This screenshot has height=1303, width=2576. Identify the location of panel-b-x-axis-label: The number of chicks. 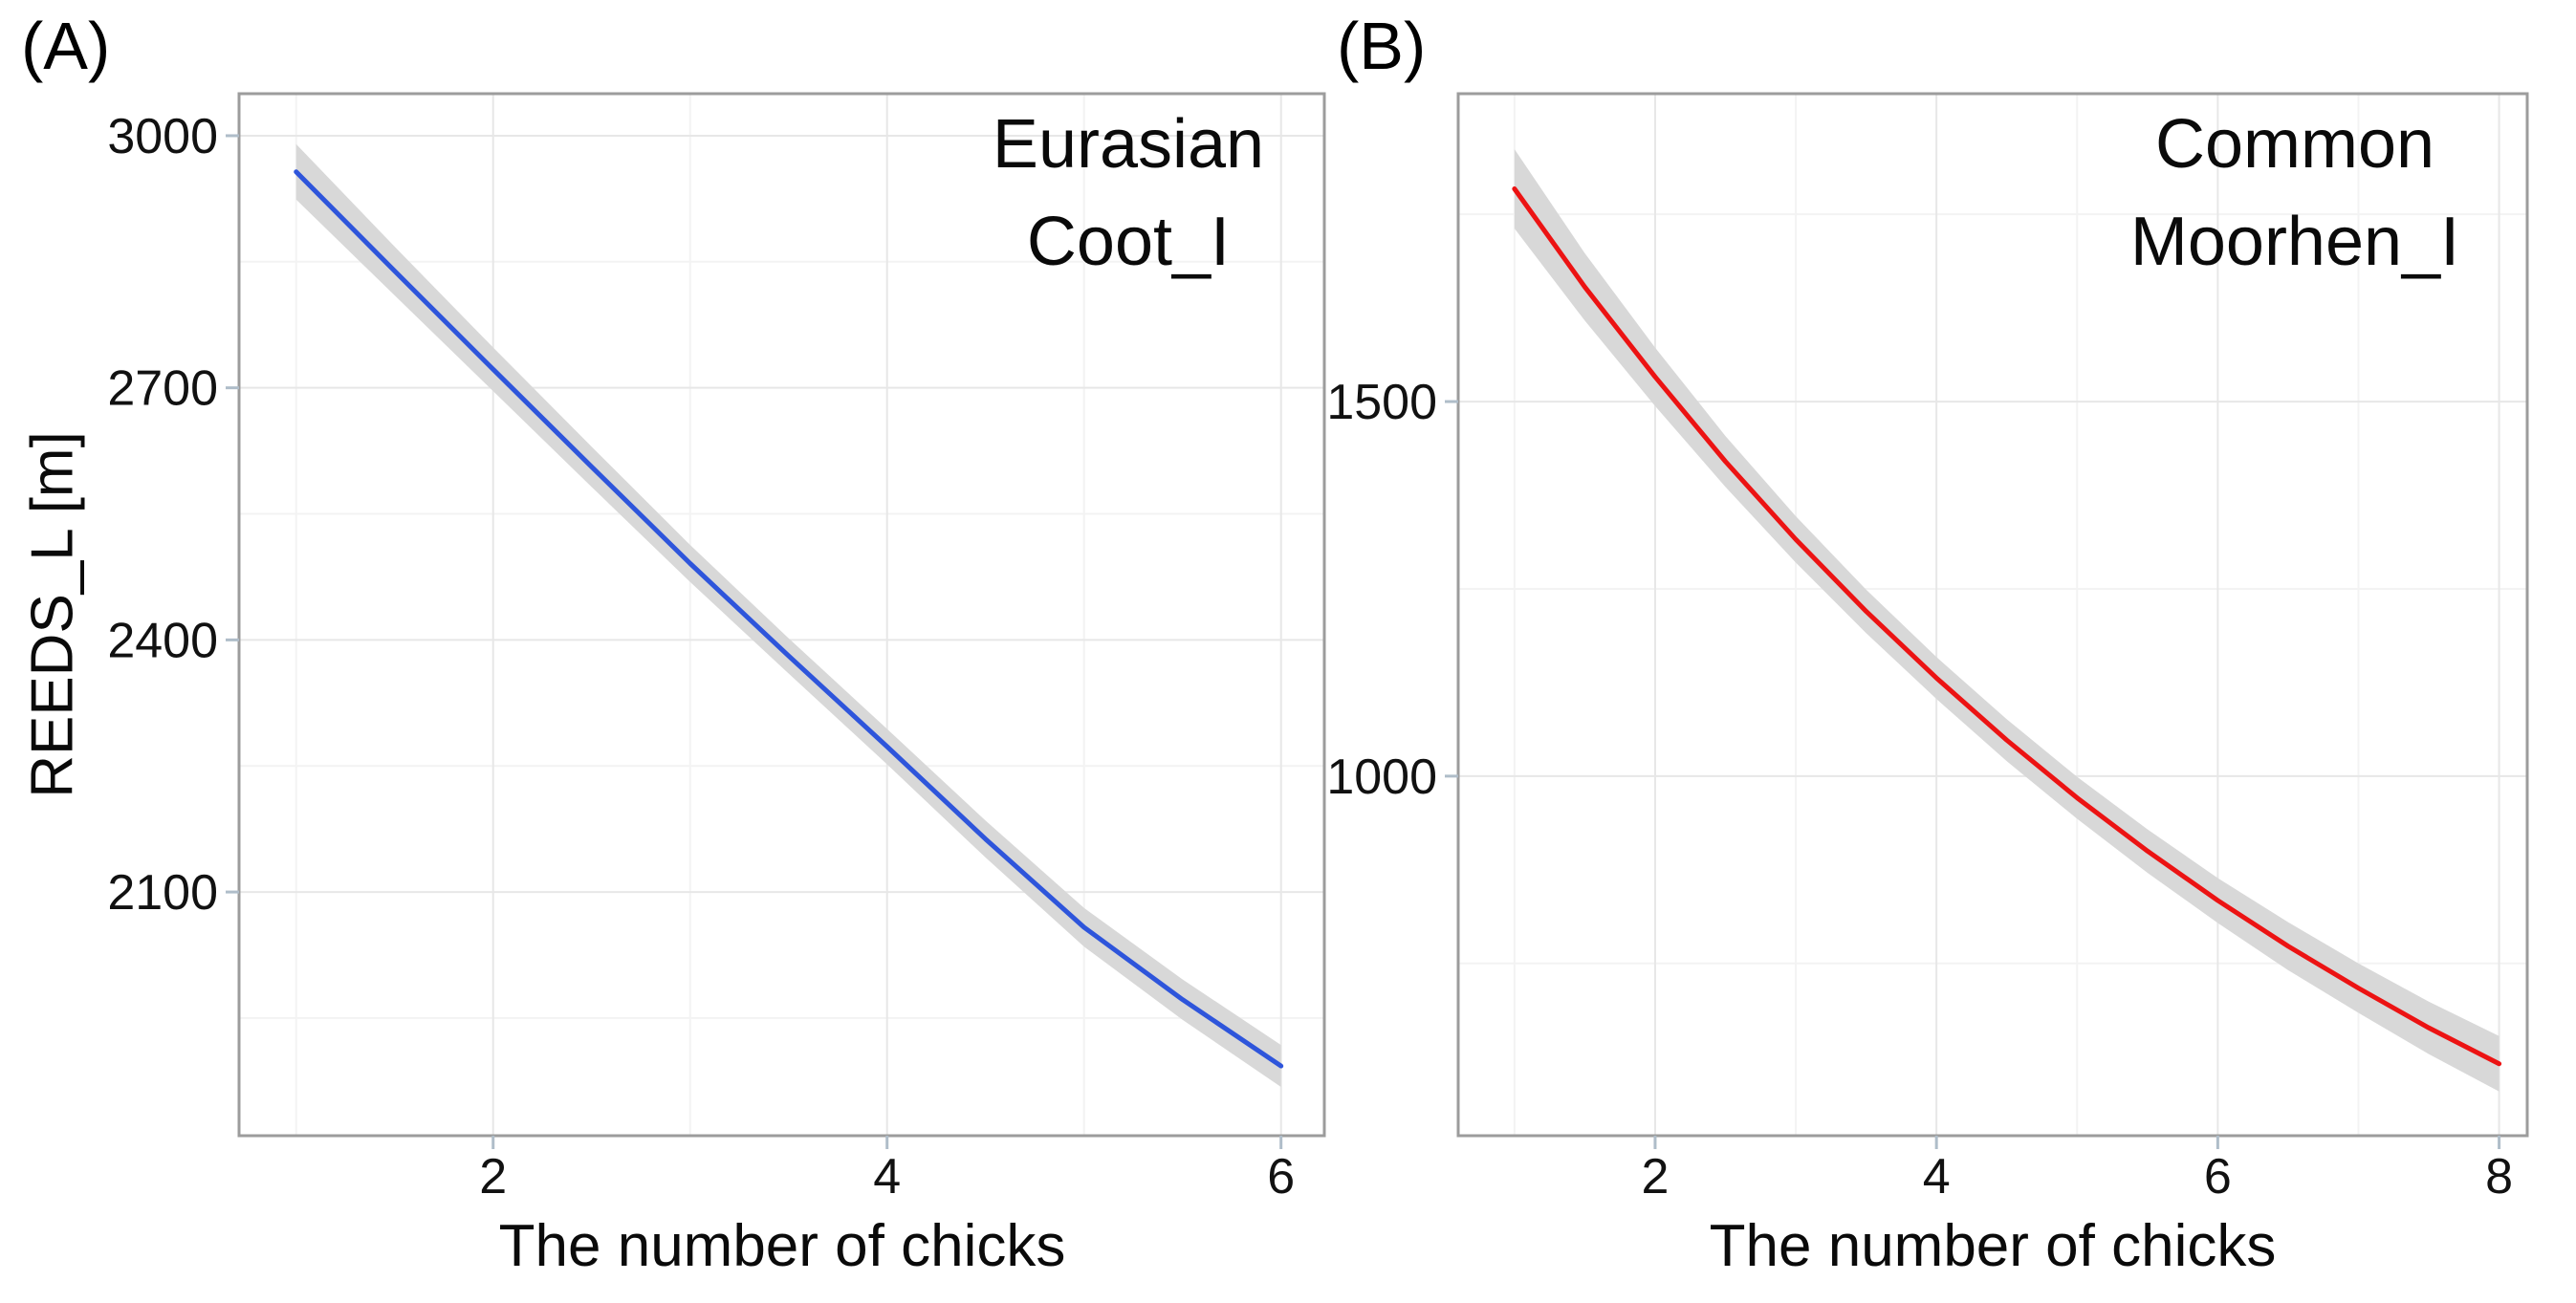
(1993, 1246).